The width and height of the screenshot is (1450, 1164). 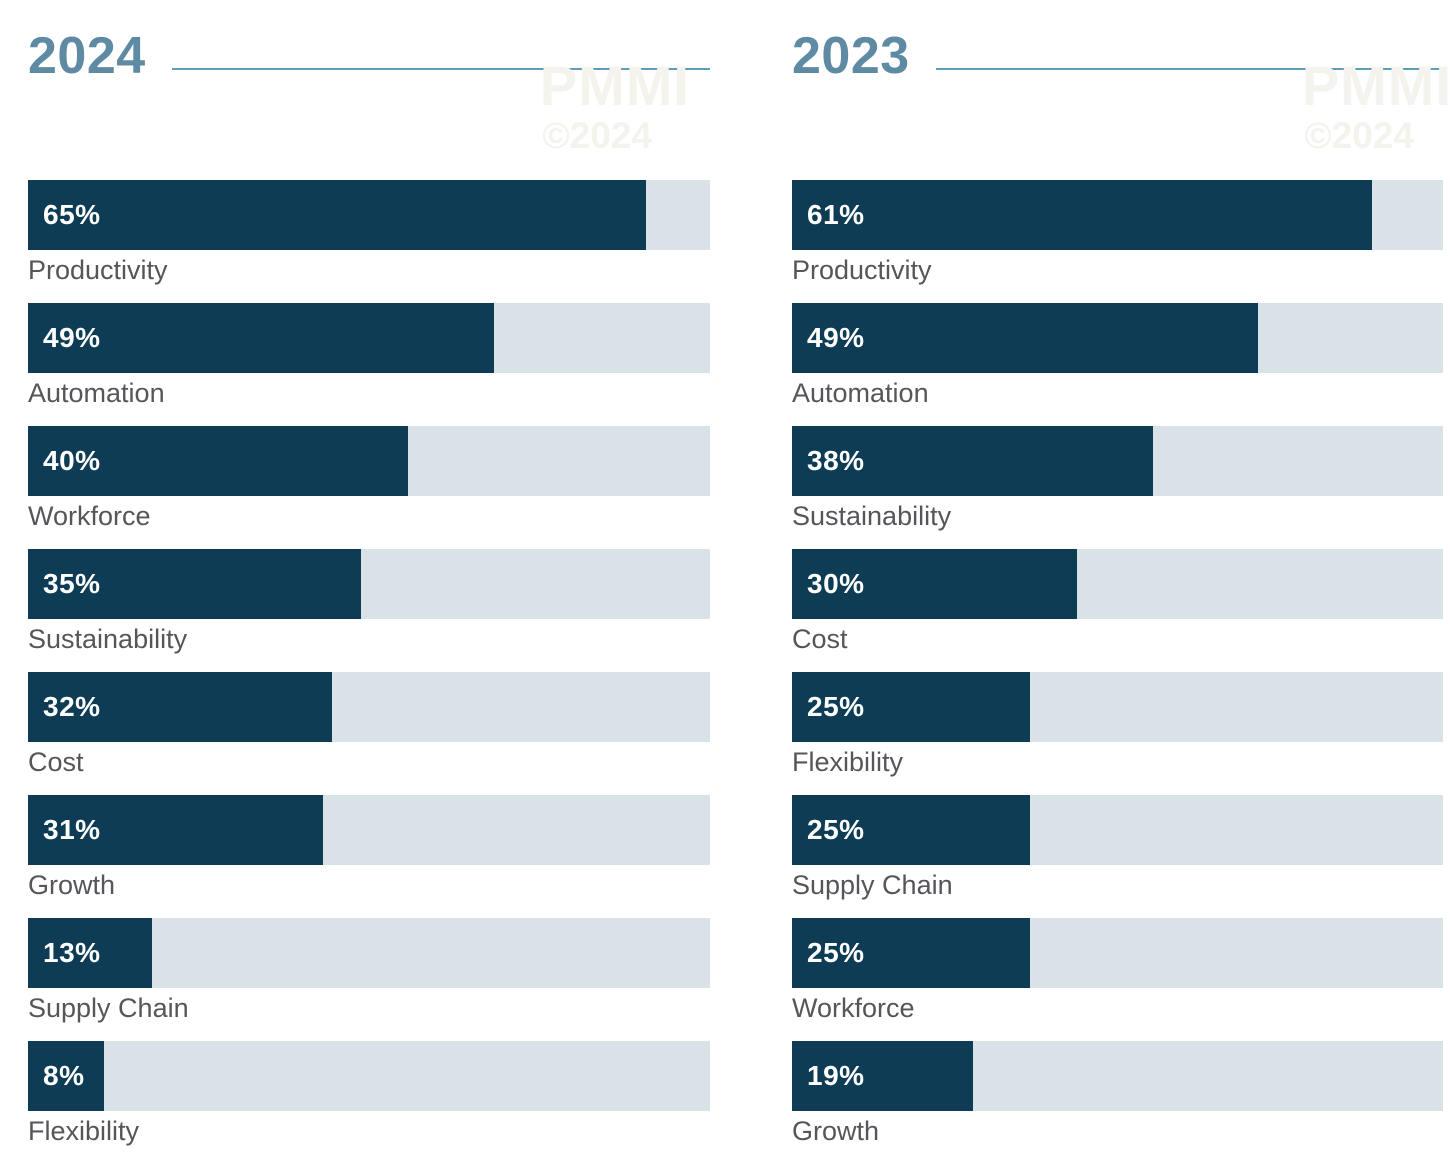 I want to click on bar-track: 38%, so click(x=1117, y=461).